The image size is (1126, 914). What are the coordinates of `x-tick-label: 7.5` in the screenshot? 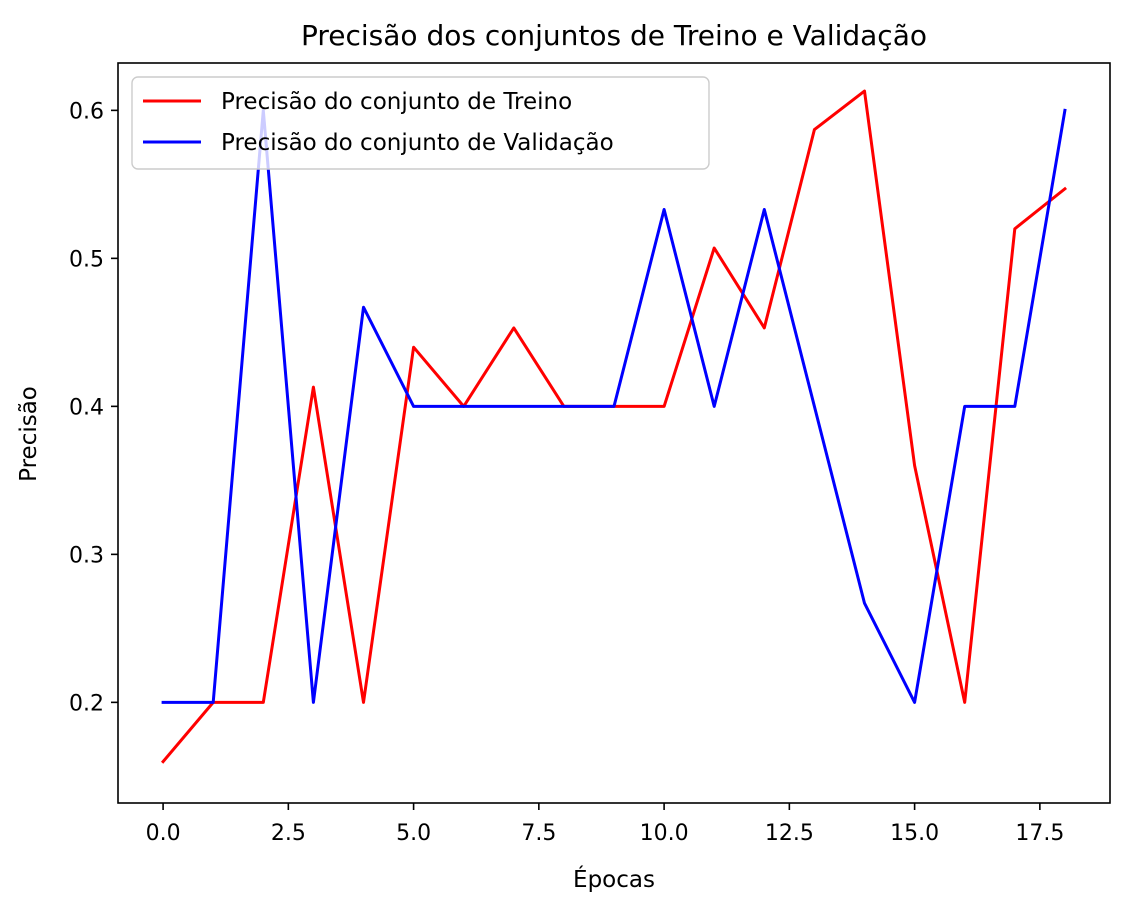 It's located at (538, 833).